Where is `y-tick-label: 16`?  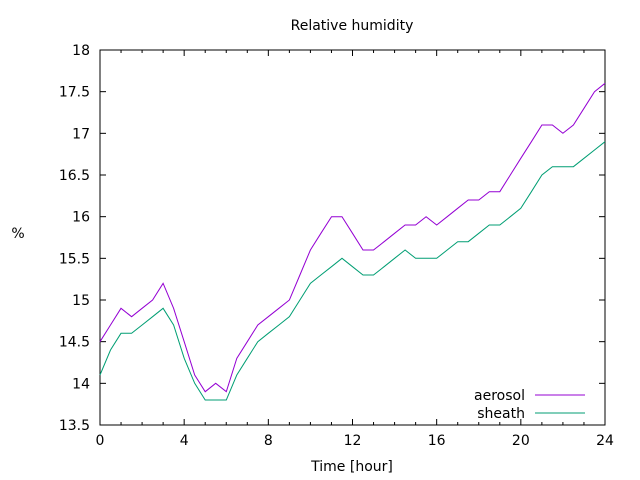 y-tick-label: 16 is located at coordinates (81, 218).